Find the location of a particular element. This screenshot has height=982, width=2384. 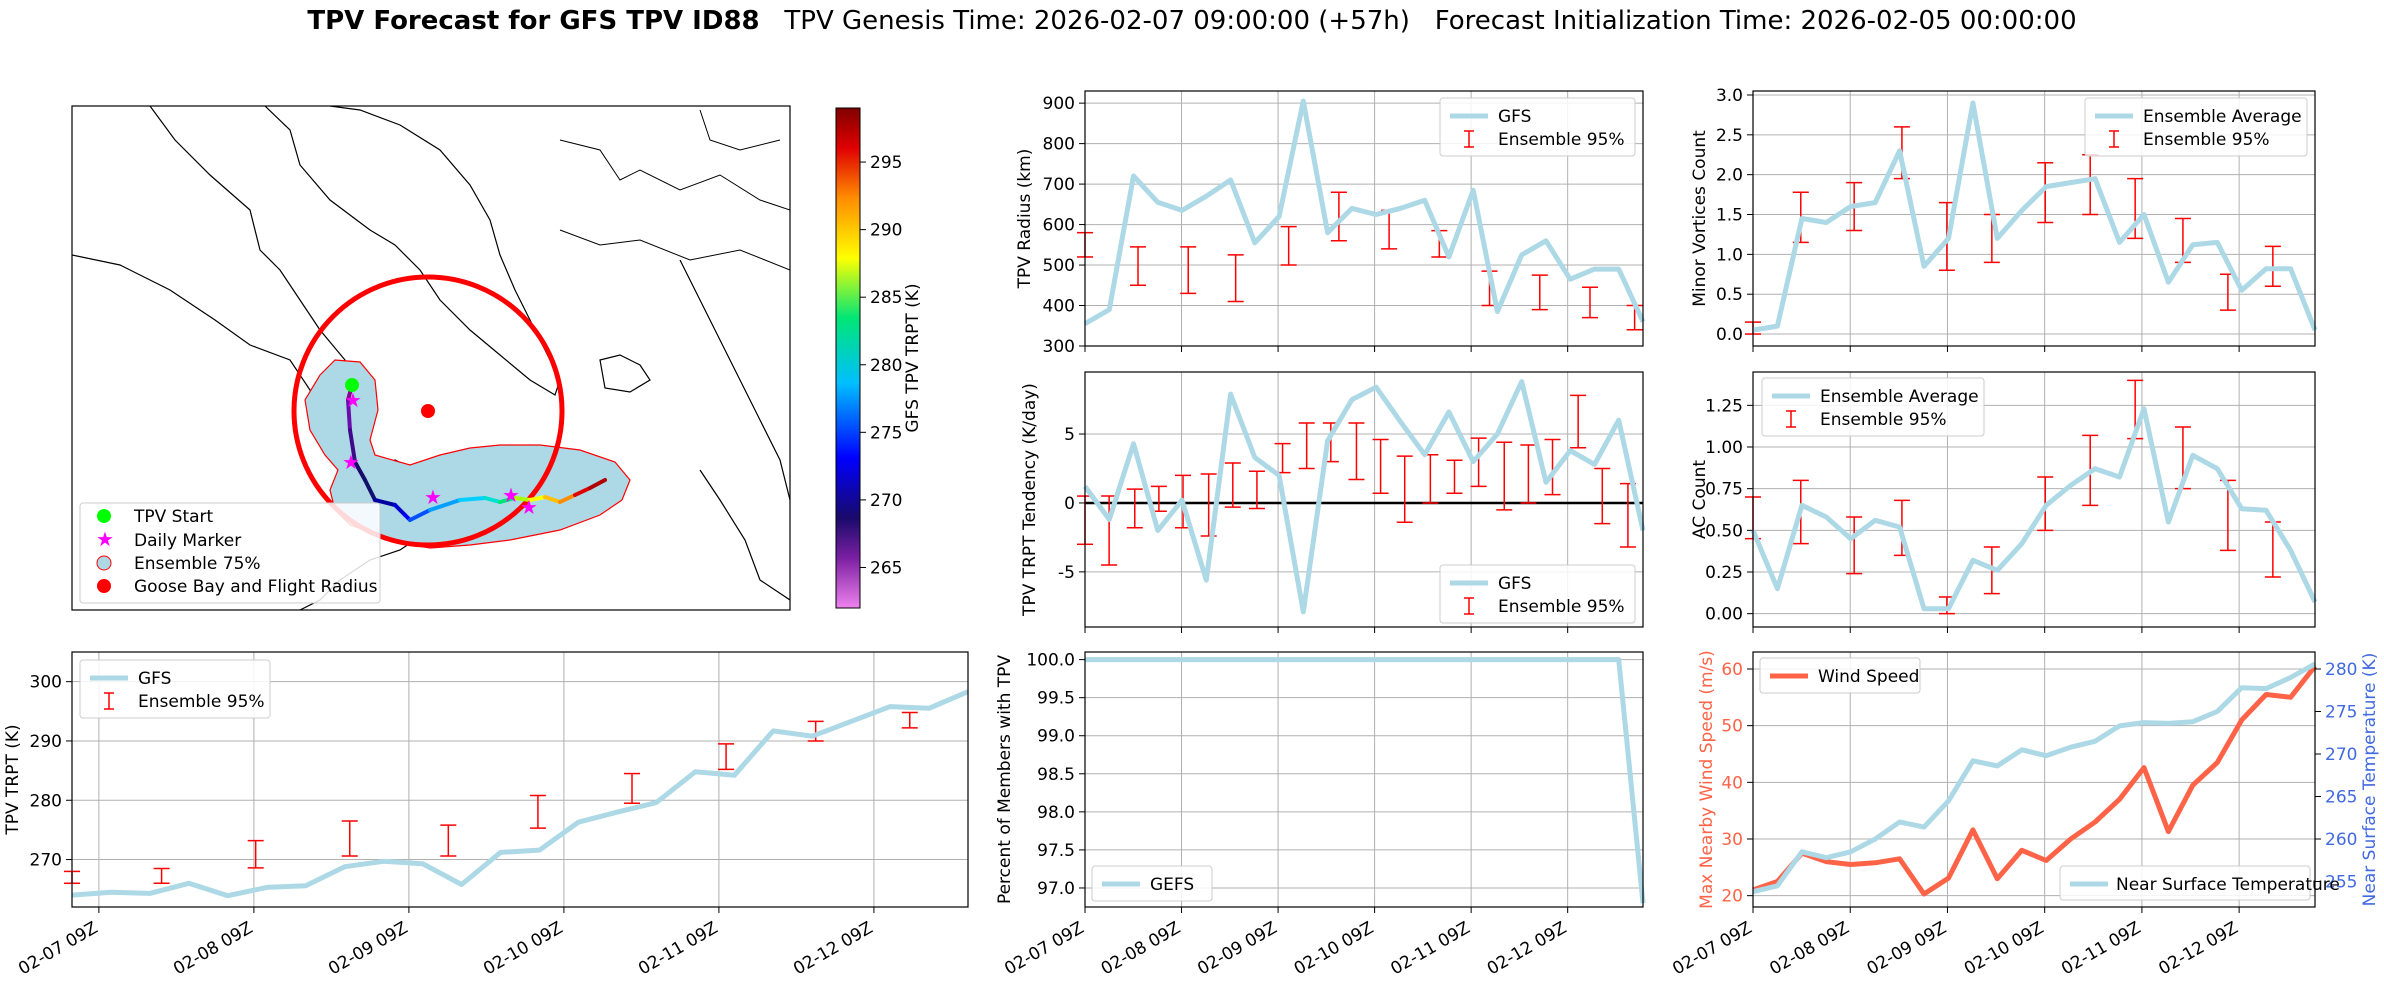

y-tick-label: 20 is located at coordinates (1732, 897).